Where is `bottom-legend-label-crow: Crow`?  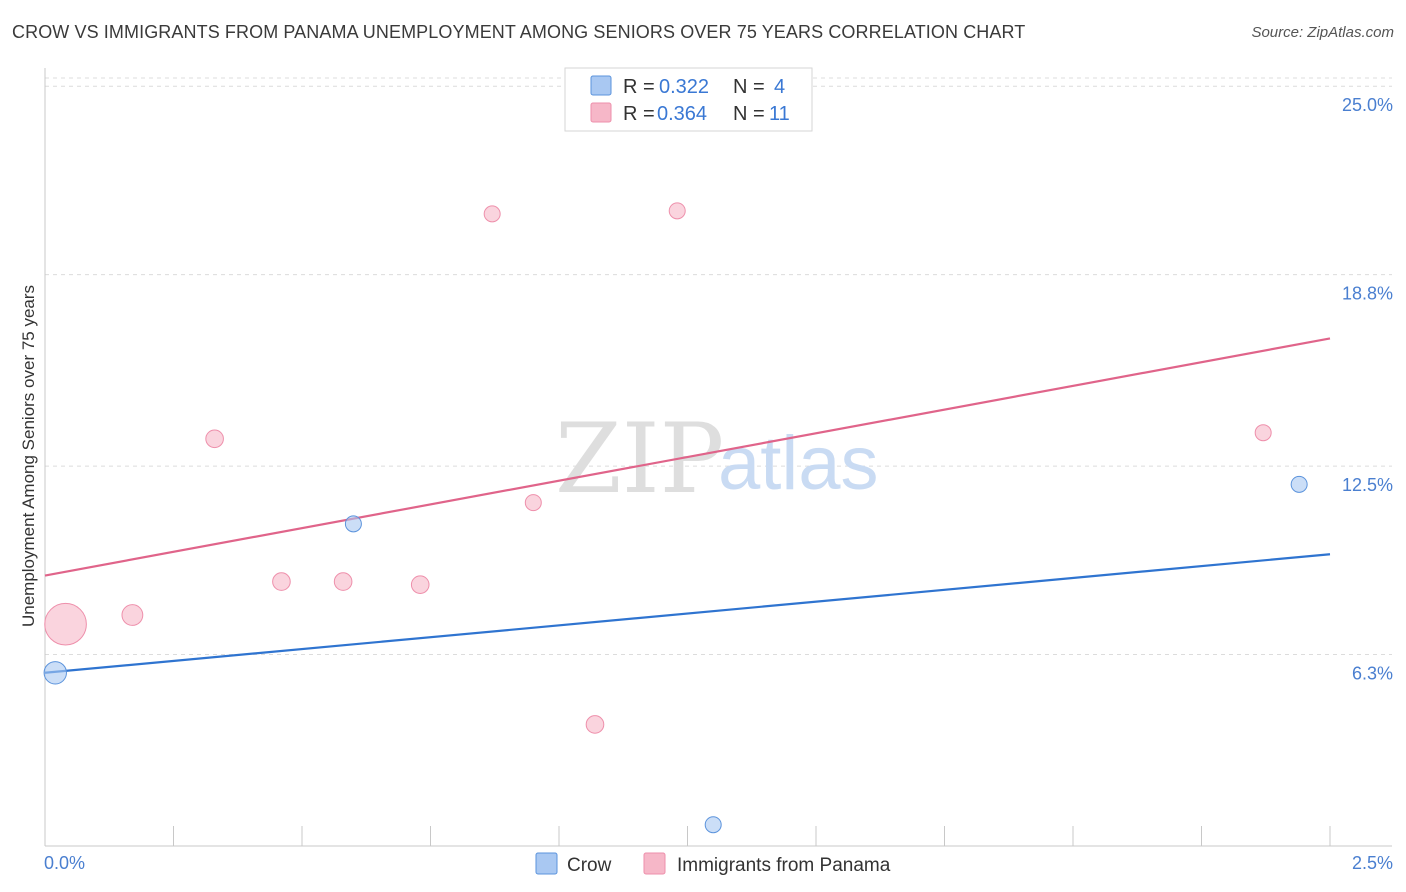 bottom-legend-label-crow: Crow is located at coordinates (589, 865).